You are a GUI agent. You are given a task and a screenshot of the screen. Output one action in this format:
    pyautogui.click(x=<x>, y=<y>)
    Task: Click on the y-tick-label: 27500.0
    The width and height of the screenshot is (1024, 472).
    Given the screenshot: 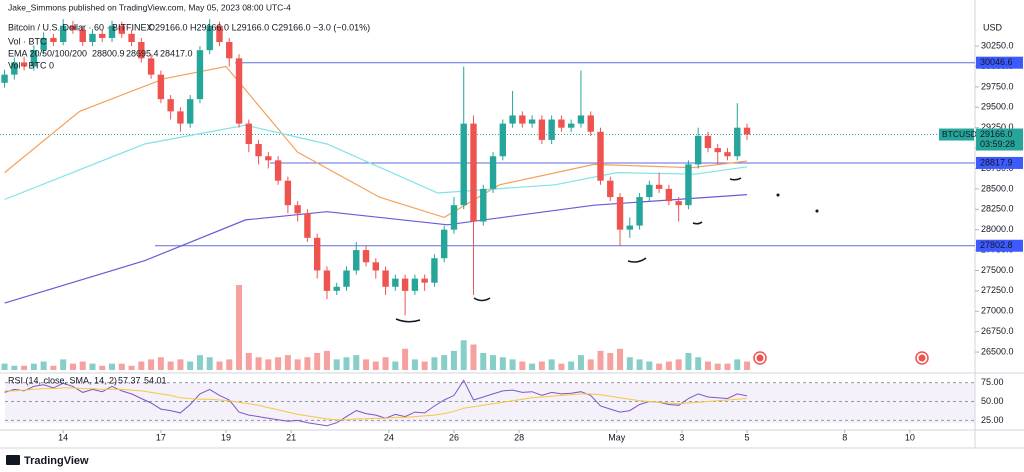 What is the action you would take?
    pyautogui.click(x=997, y=270)
    